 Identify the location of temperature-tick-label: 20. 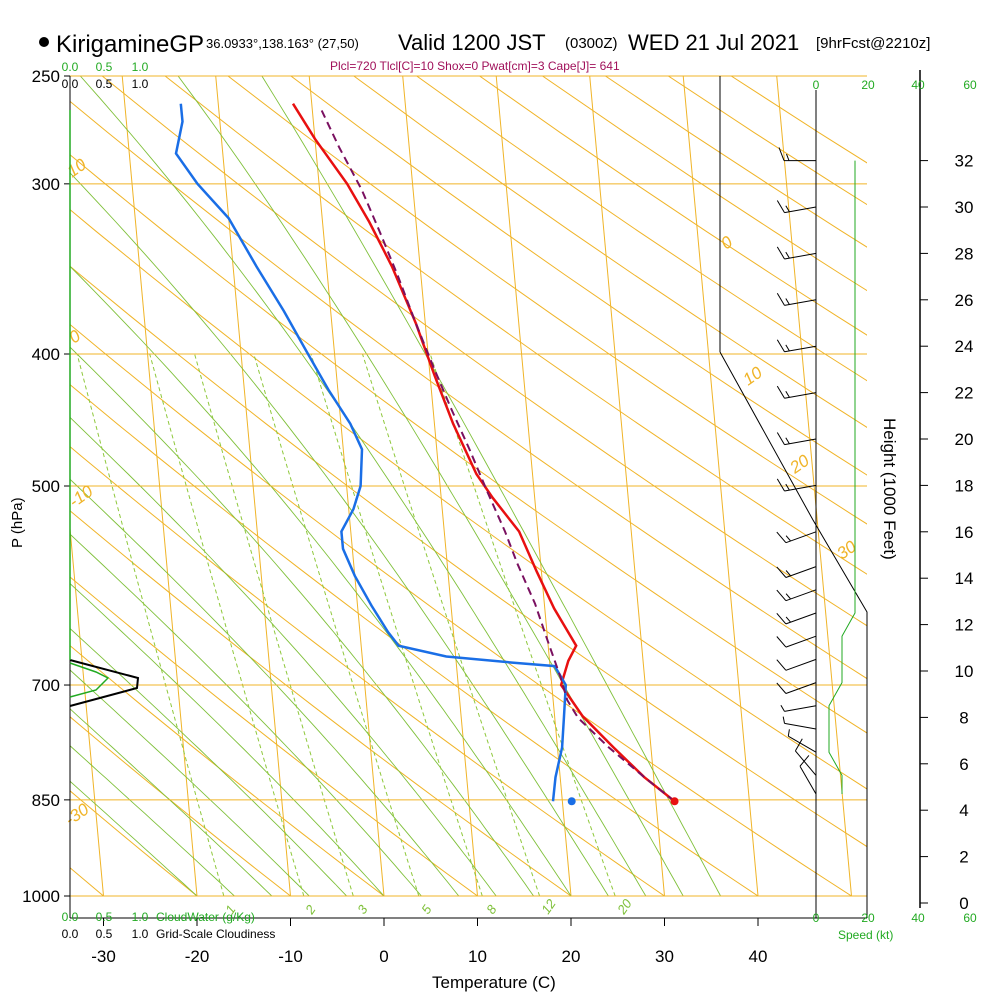
(571, 956).